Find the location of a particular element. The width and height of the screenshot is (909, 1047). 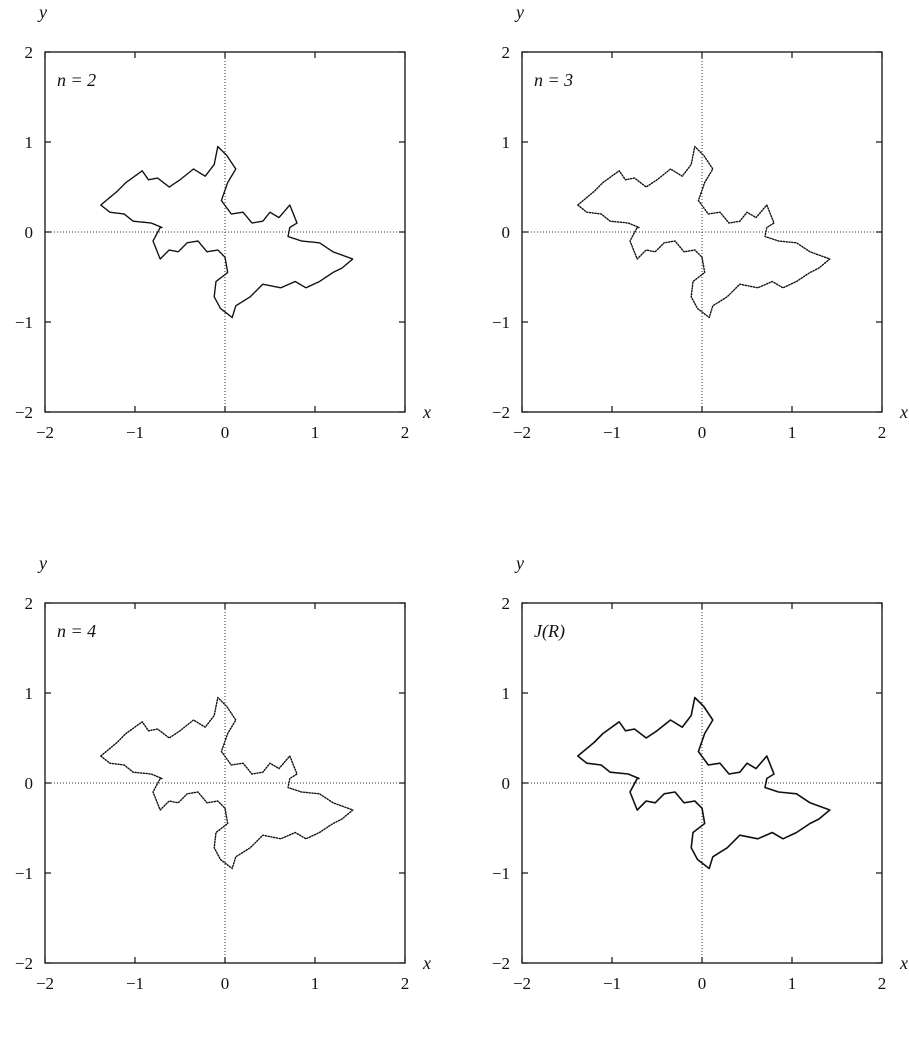

panel-label: n = 3 is located at coordinates (553, 80).